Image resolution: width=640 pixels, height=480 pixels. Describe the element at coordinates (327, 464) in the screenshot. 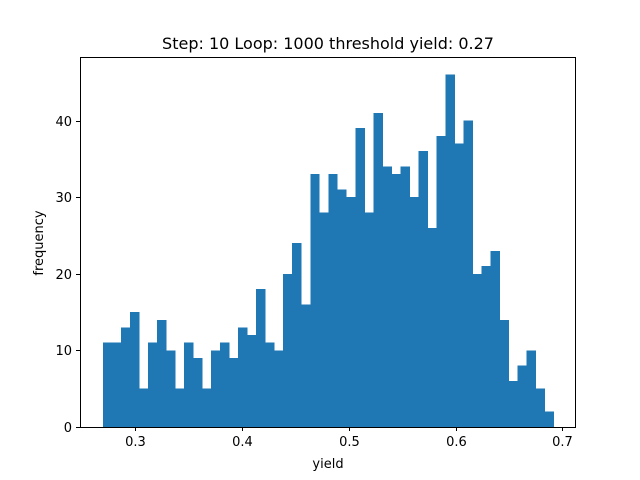

I see `x-axis-label: yield` at that location.